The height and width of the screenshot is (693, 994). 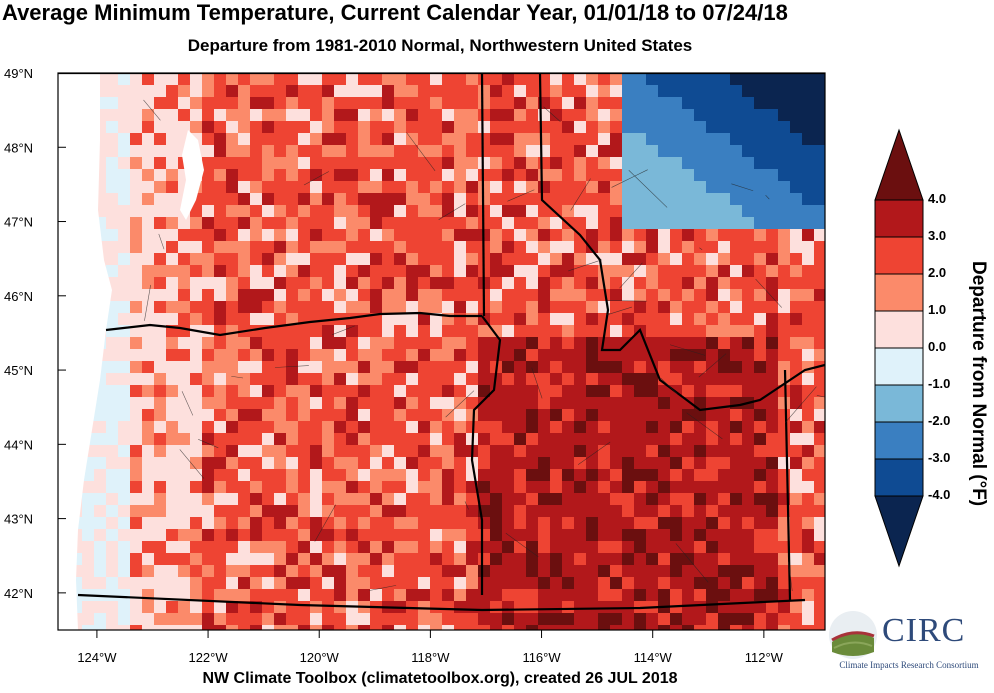 What do you see at coordinates (541, 657) in the screenshot?
I see `lon-tick-label: 116°W` at bounding box center [541, 657].